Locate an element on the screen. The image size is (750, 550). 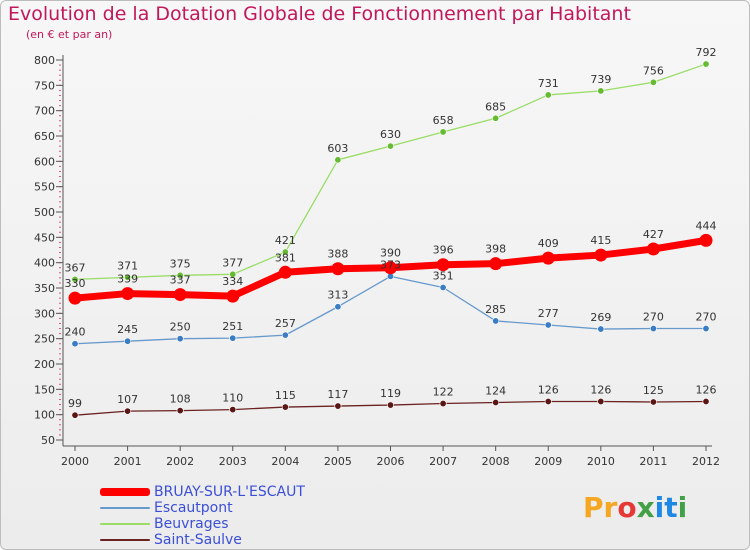
legend-label: Saint-Saulve is located at coordinates (198, 540).